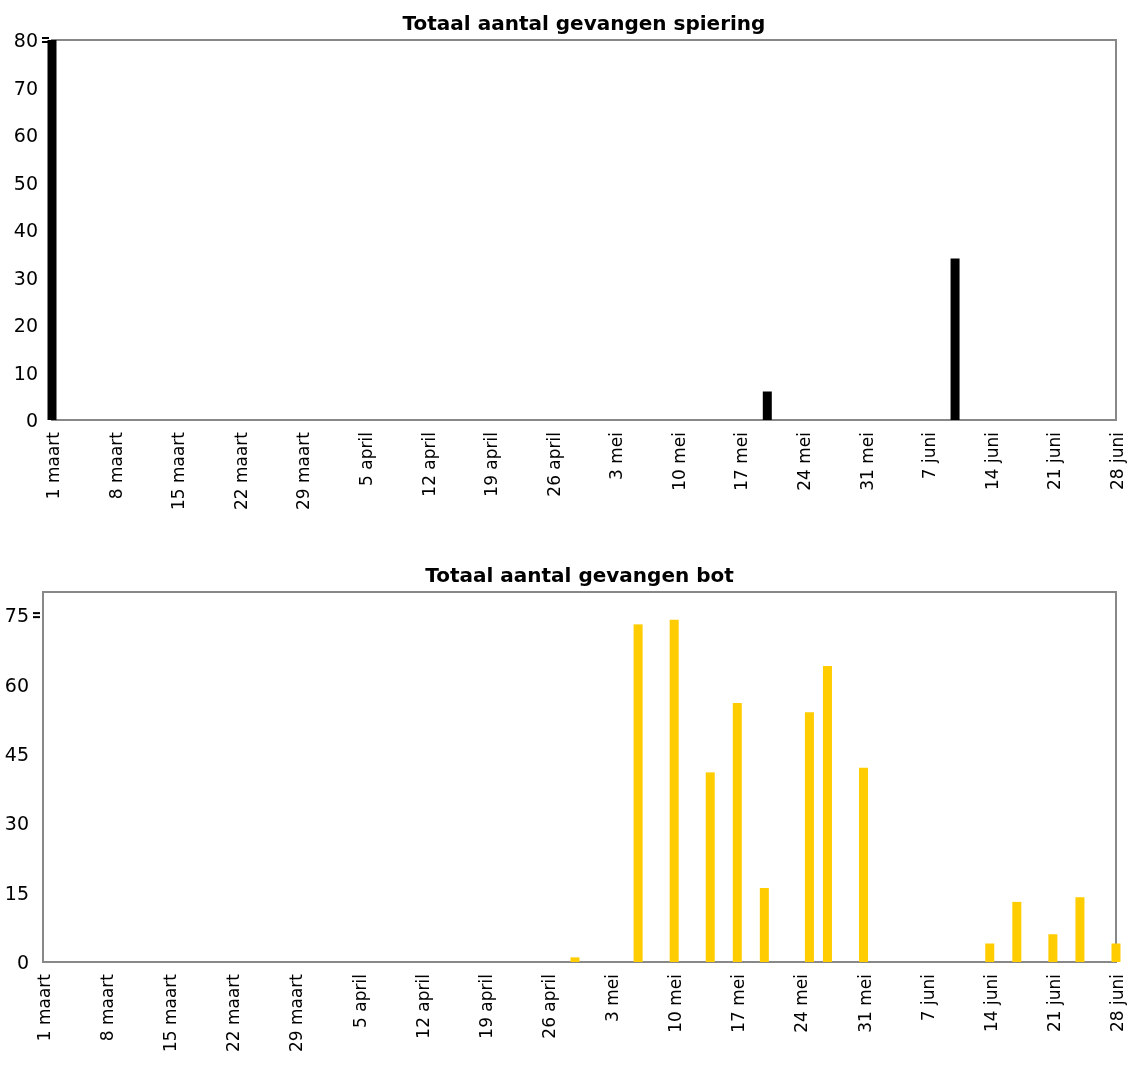 The image size is (1139, 1071). I want to click on y-tick-label: 75, so click(16, 615).